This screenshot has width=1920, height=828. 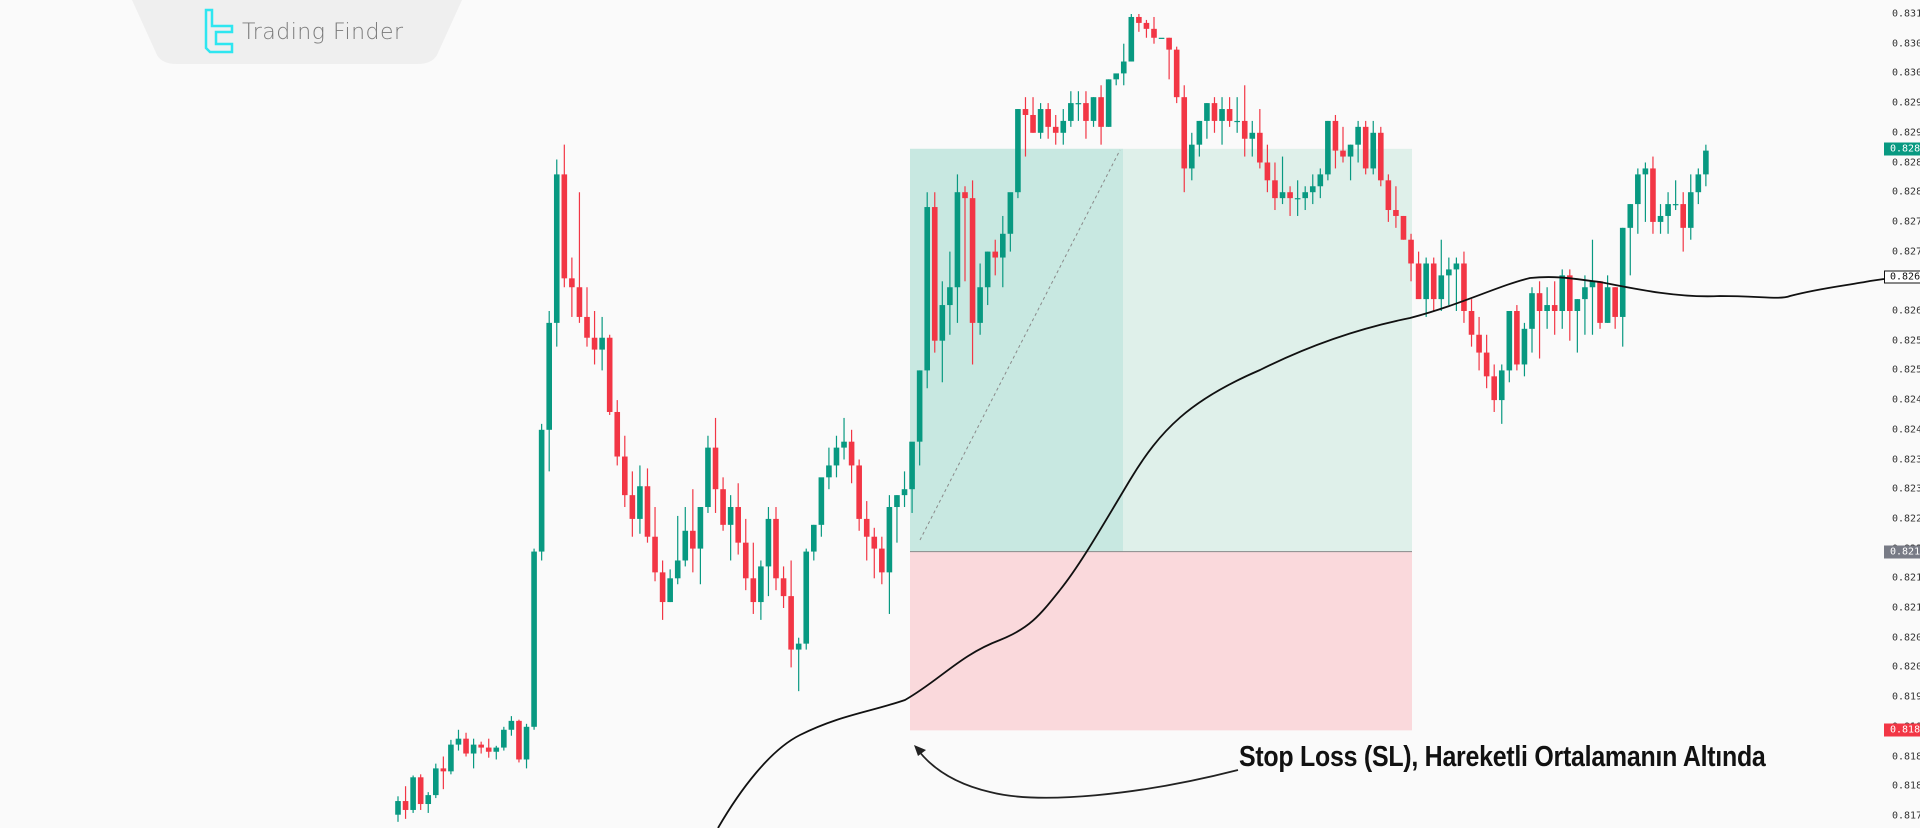 What do you see at coordinates (1906, 519) in the screenshot?
I see `price-axis-label: 0.82250` at bounding box center [1906, 519].